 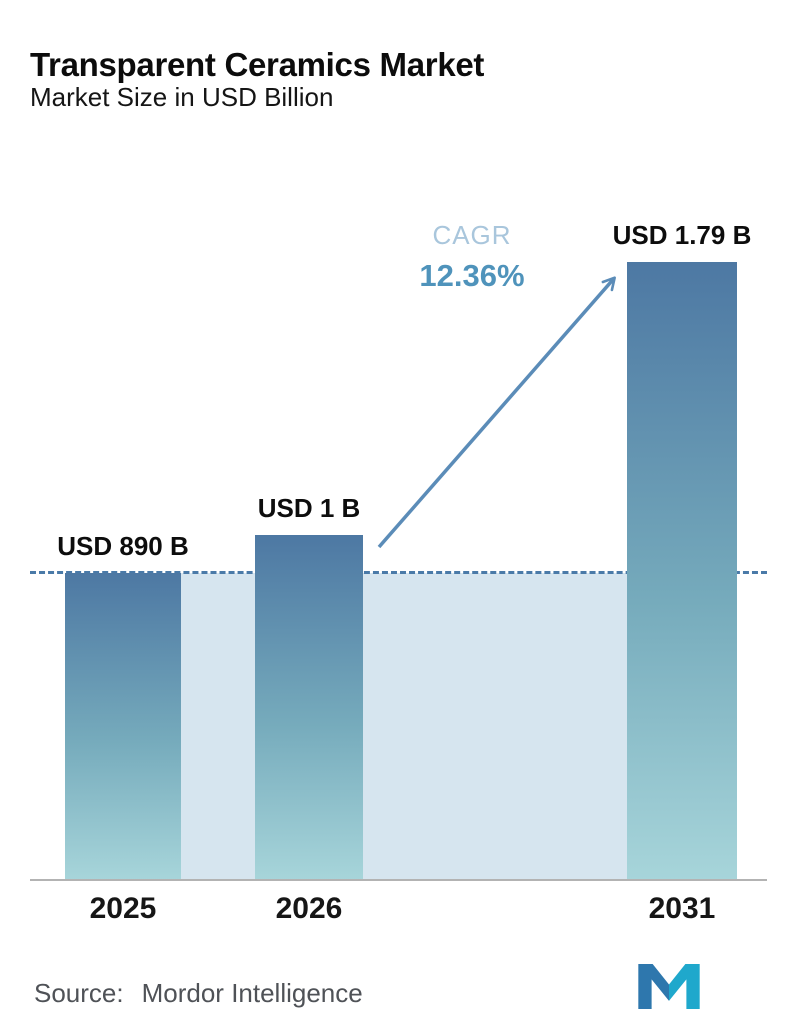 I want to click on source-label: Source:, so click(x=79, y=993).